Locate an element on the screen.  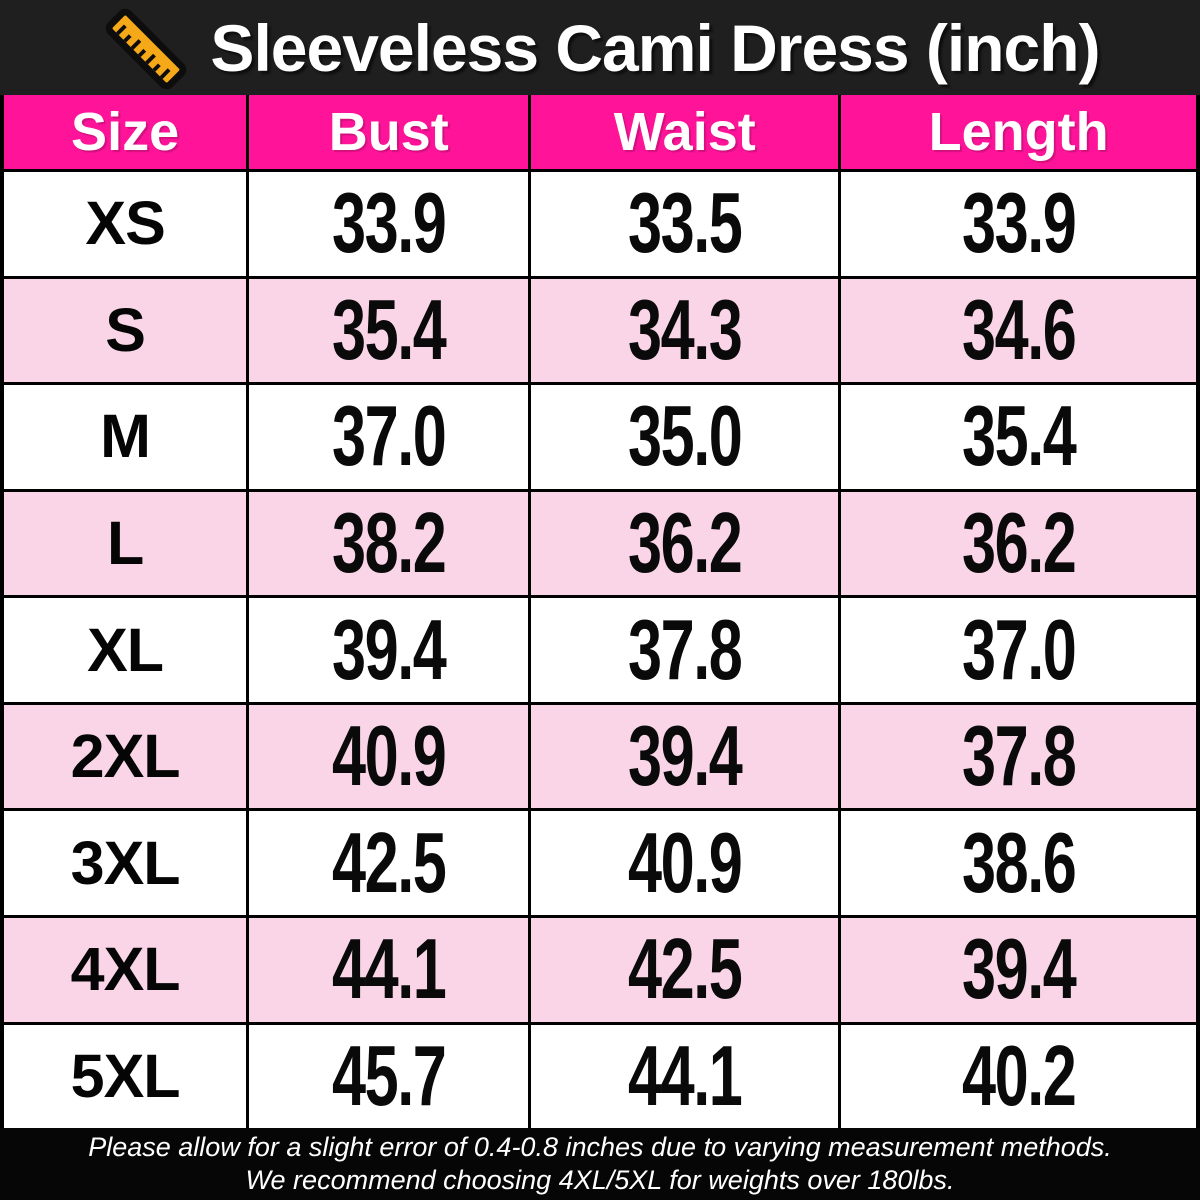
table-header-row: Size Bust Waist Length is located at coordinates (600, 132).